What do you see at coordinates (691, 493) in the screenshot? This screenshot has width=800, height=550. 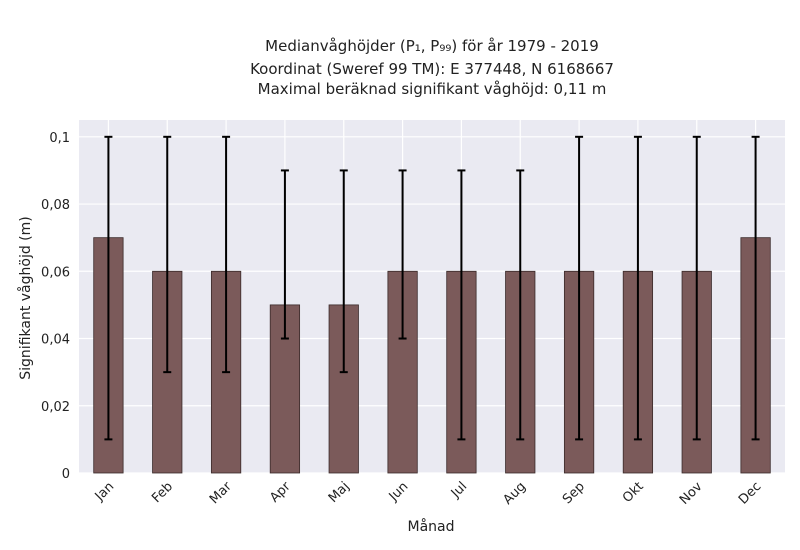 I see `x-tick-label-nov: Nov` at bounding box center [691, 493].